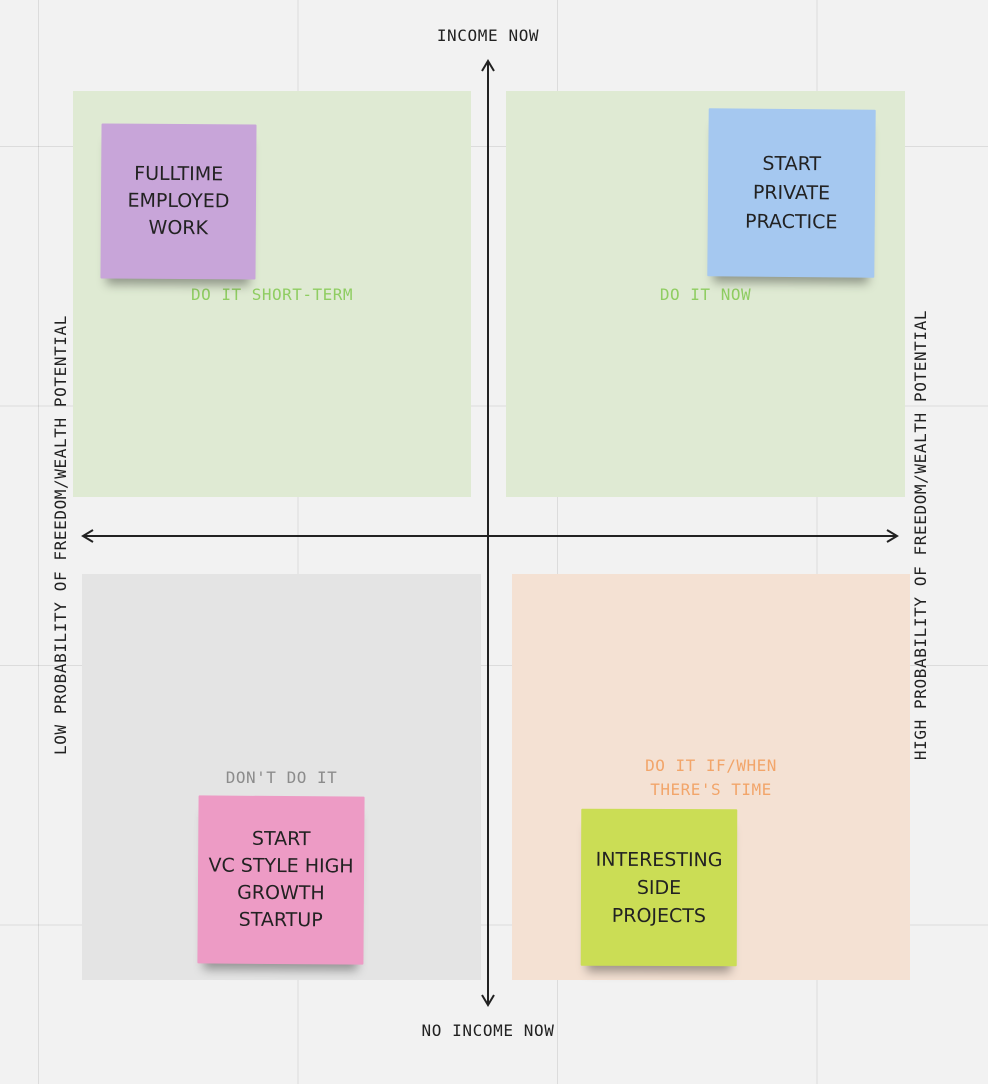 Image resolution: width=988 pixels, height=1084 pixels. What do you see at coordinates (178, 228) in the screenshot?
I see `note-line: WORK` at bounding box center [178, 228].